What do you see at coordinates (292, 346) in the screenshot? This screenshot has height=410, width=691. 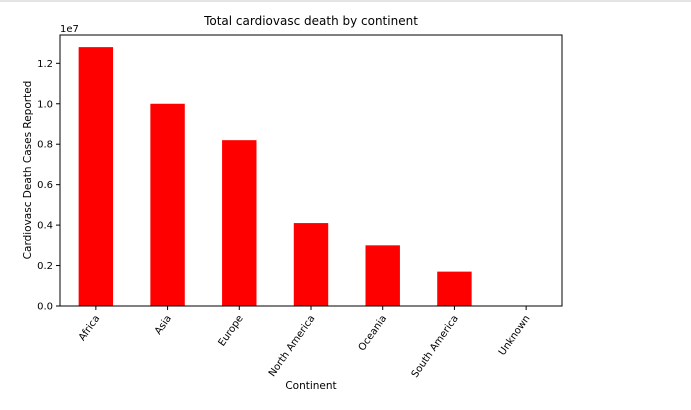 I see `x-tick-label: North America` at bounding box center [292, 346].